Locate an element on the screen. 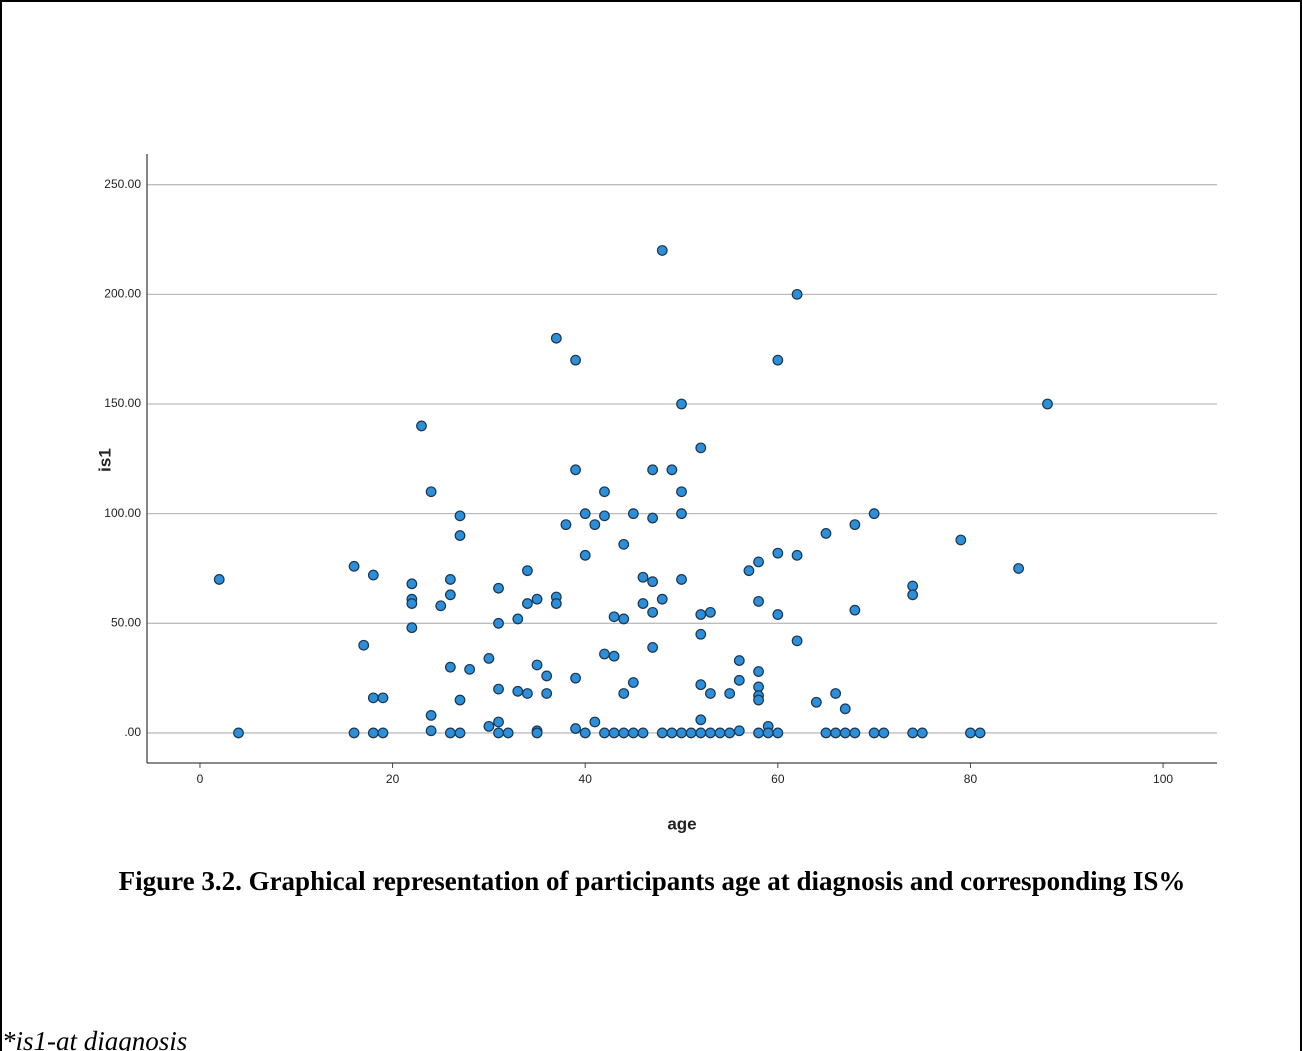  y-tick-label: 200.00 is located at coordinates (122, 294).